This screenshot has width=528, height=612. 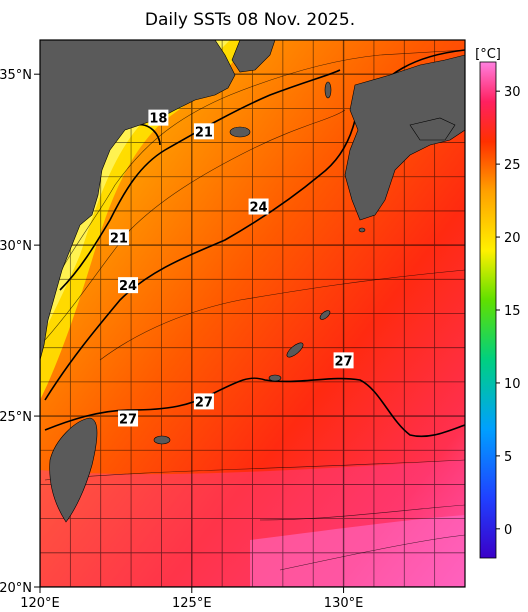 What do you see at coordinates (512, 165) in the screenshot?
I see `colorbar-tick-label: 25` at bounding box center [512, 165].